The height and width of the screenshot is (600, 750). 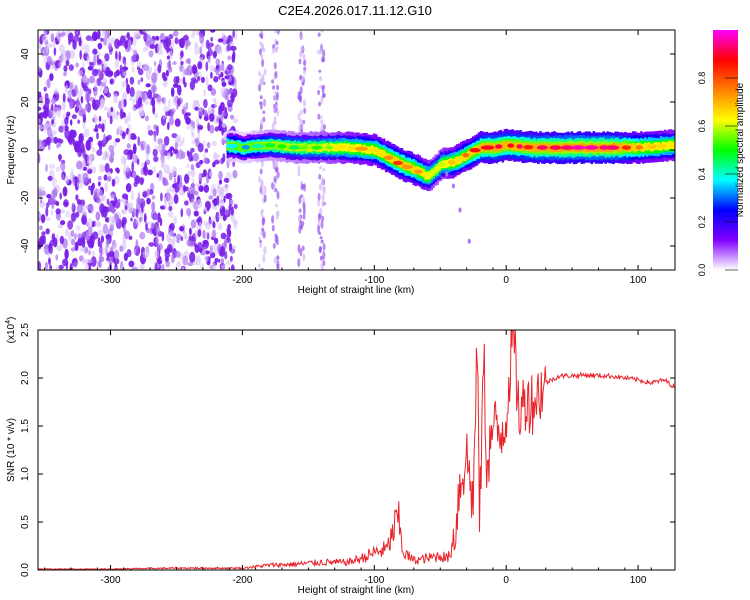 I want to click on x-tick-label: -300, so click(x=111, y=580).